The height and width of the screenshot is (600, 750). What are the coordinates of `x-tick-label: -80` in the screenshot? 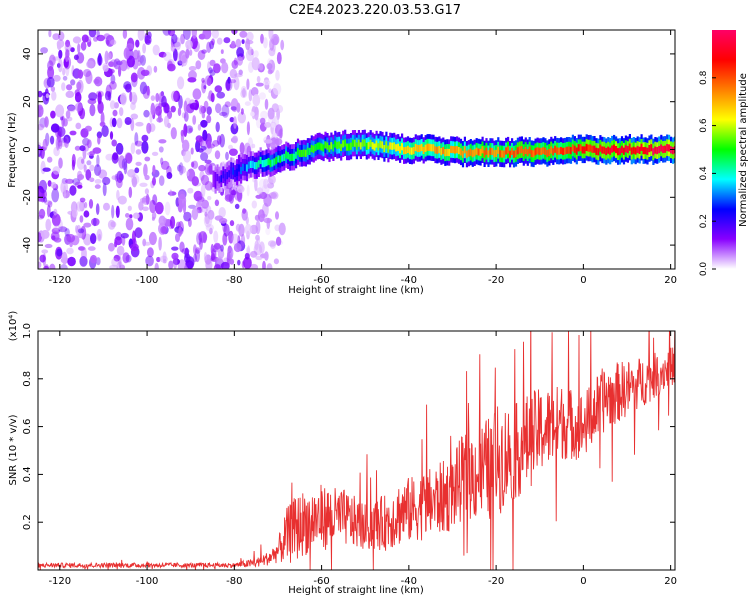 It's located at (234, 581).